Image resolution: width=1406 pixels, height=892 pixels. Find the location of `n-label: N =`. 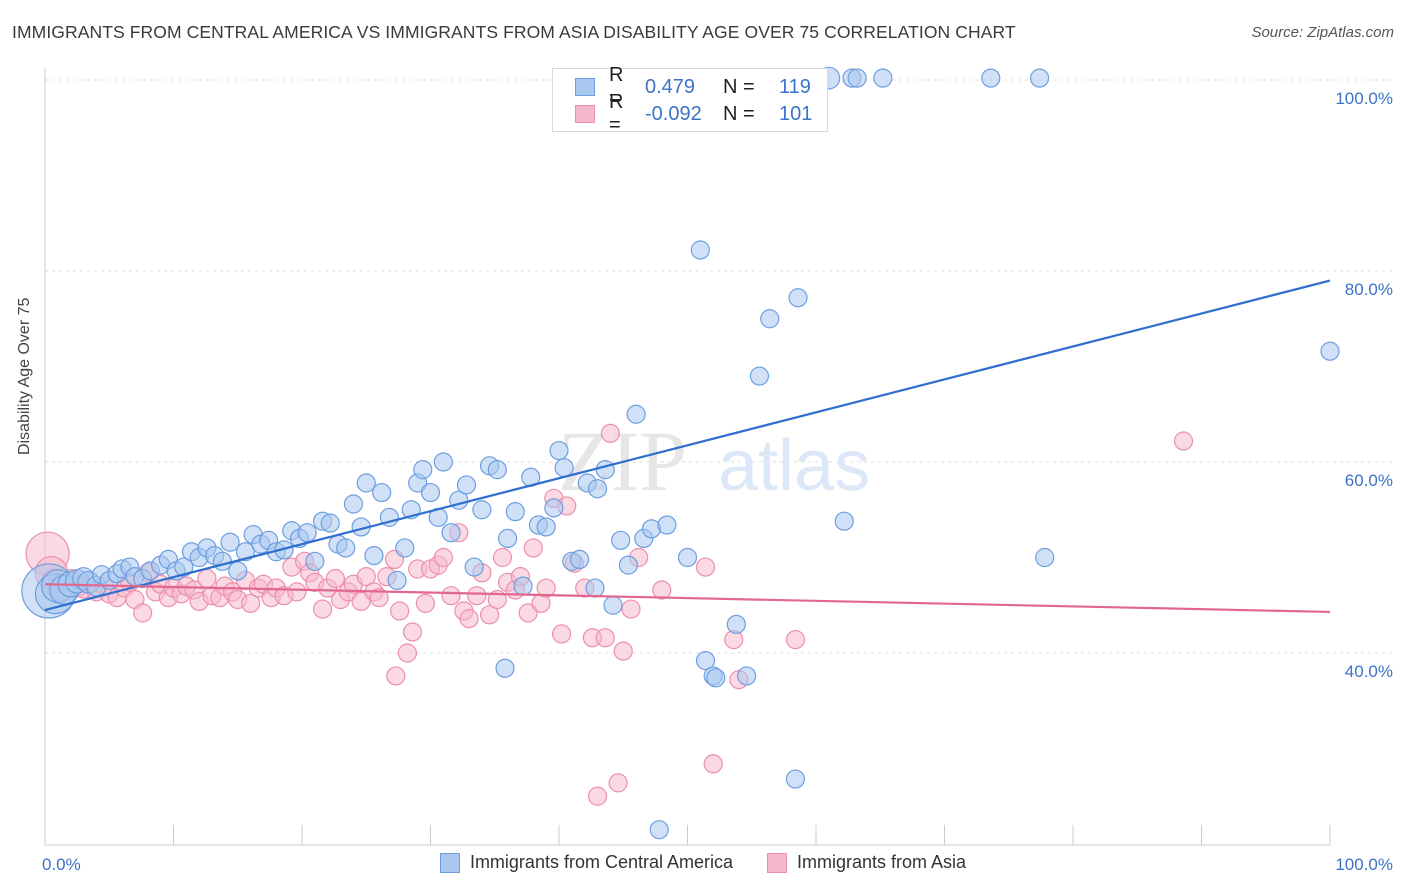

n-label: N = is located at coordinates (739, 86).